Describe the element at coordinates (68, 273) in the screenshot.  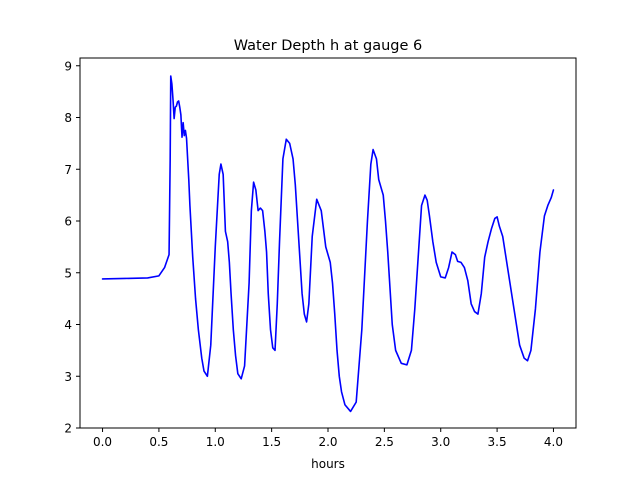
I see `y-tick-label: 5` at that location.